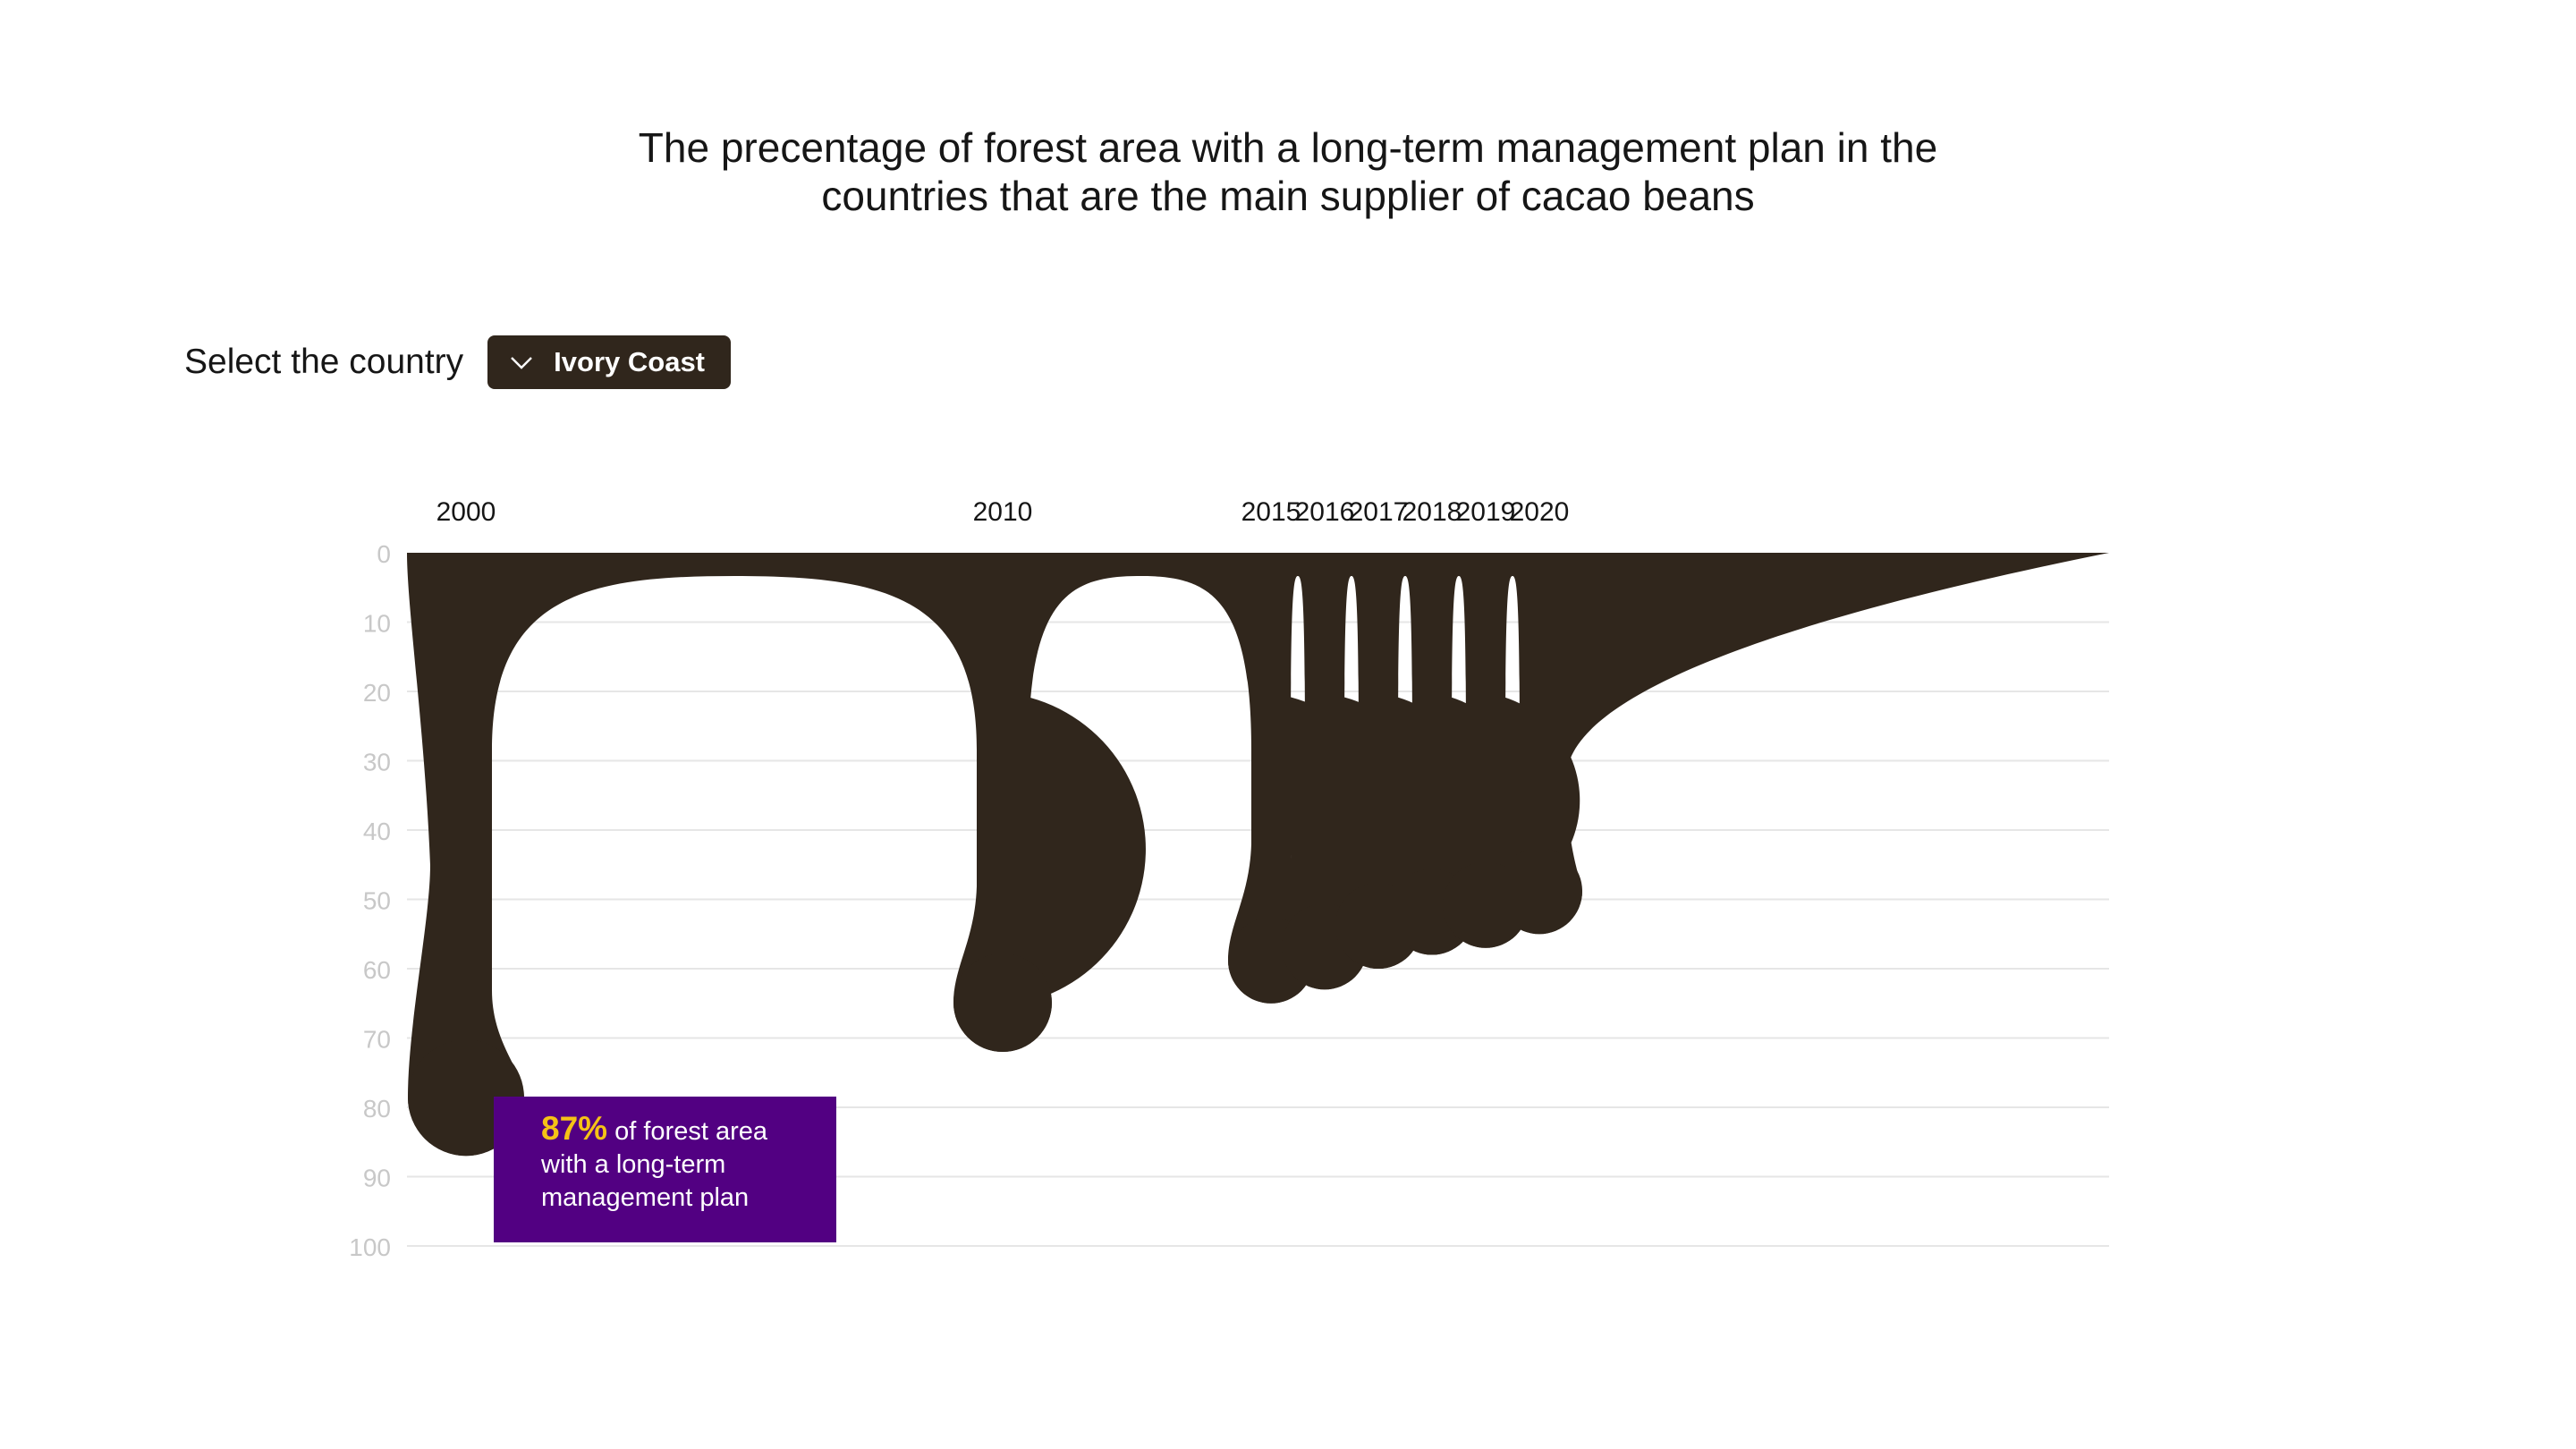 This screenshot has width=2576, height=1449. I want to click on x-tick-label: 2015, so click(1271, 512).